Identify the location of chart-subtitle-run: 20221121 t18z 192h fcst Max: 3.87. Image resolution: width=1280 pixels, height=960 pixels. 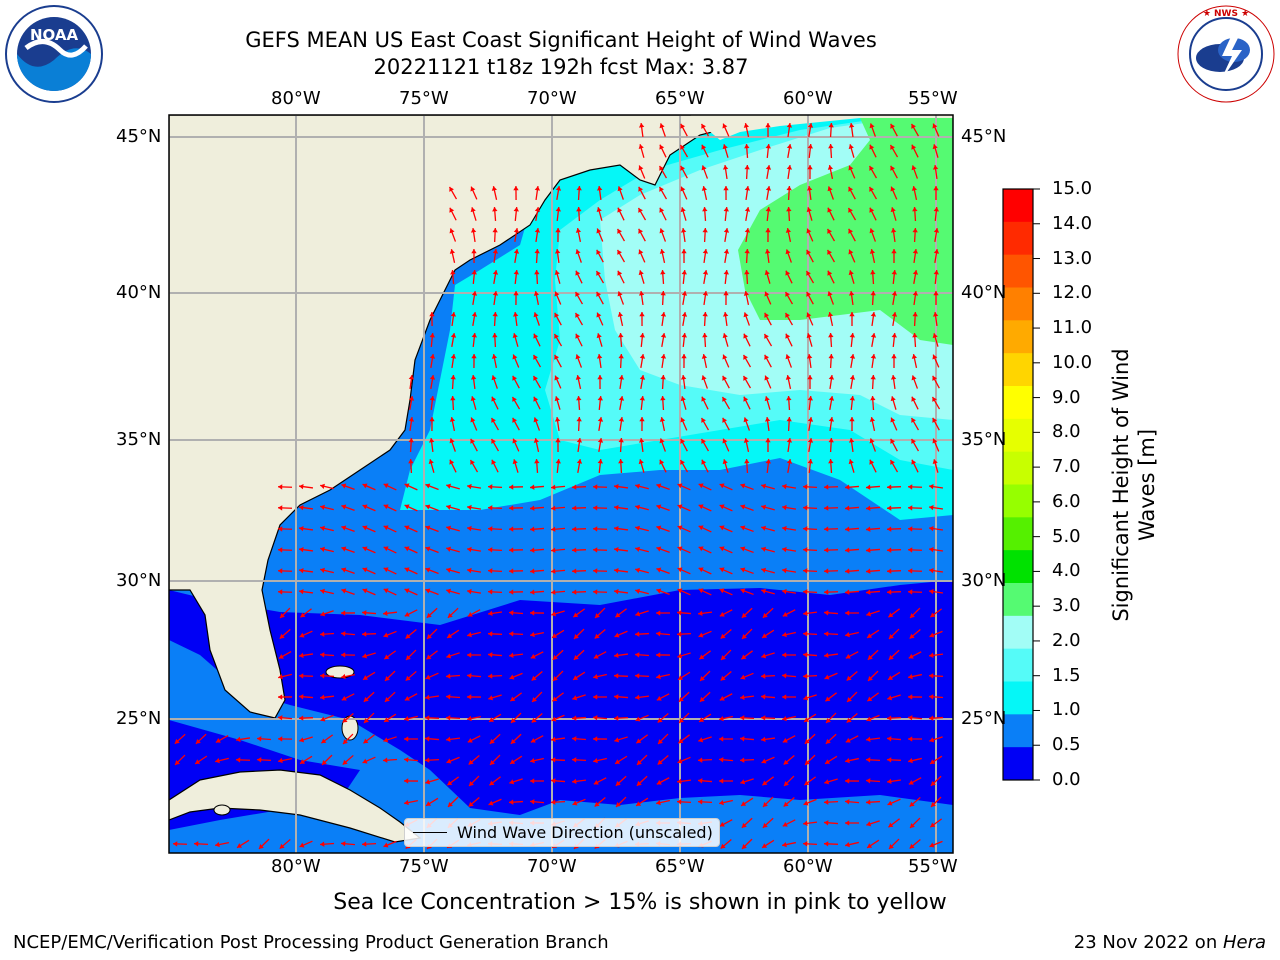
(561, 67).